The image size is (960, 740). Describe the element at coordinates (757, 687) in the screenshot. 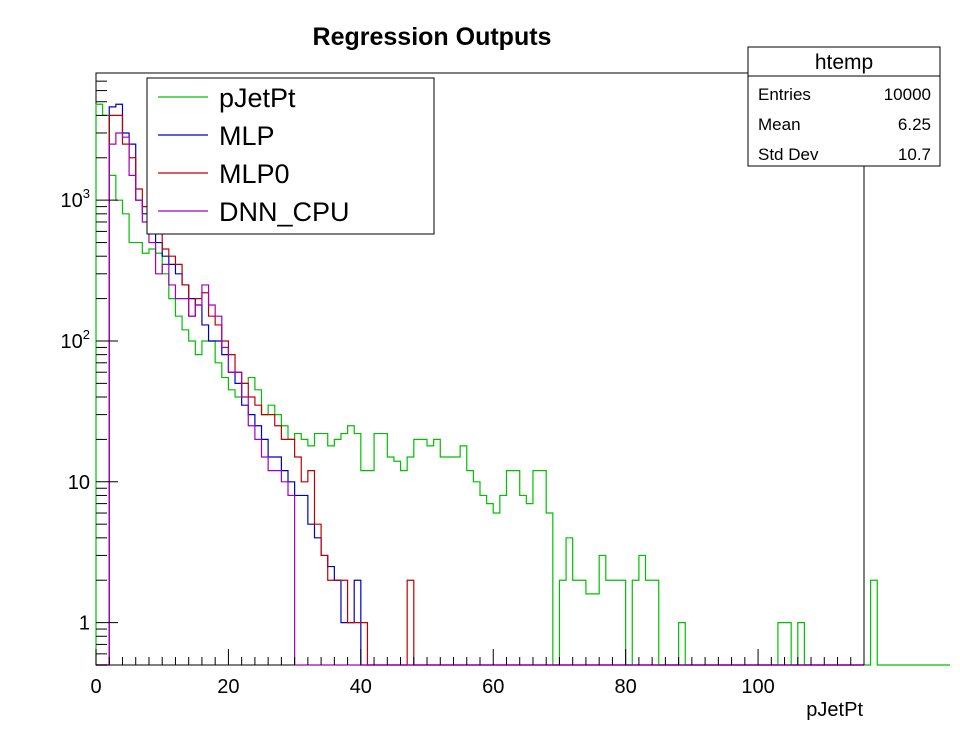

I see `x-tick-label: 100` at that location.